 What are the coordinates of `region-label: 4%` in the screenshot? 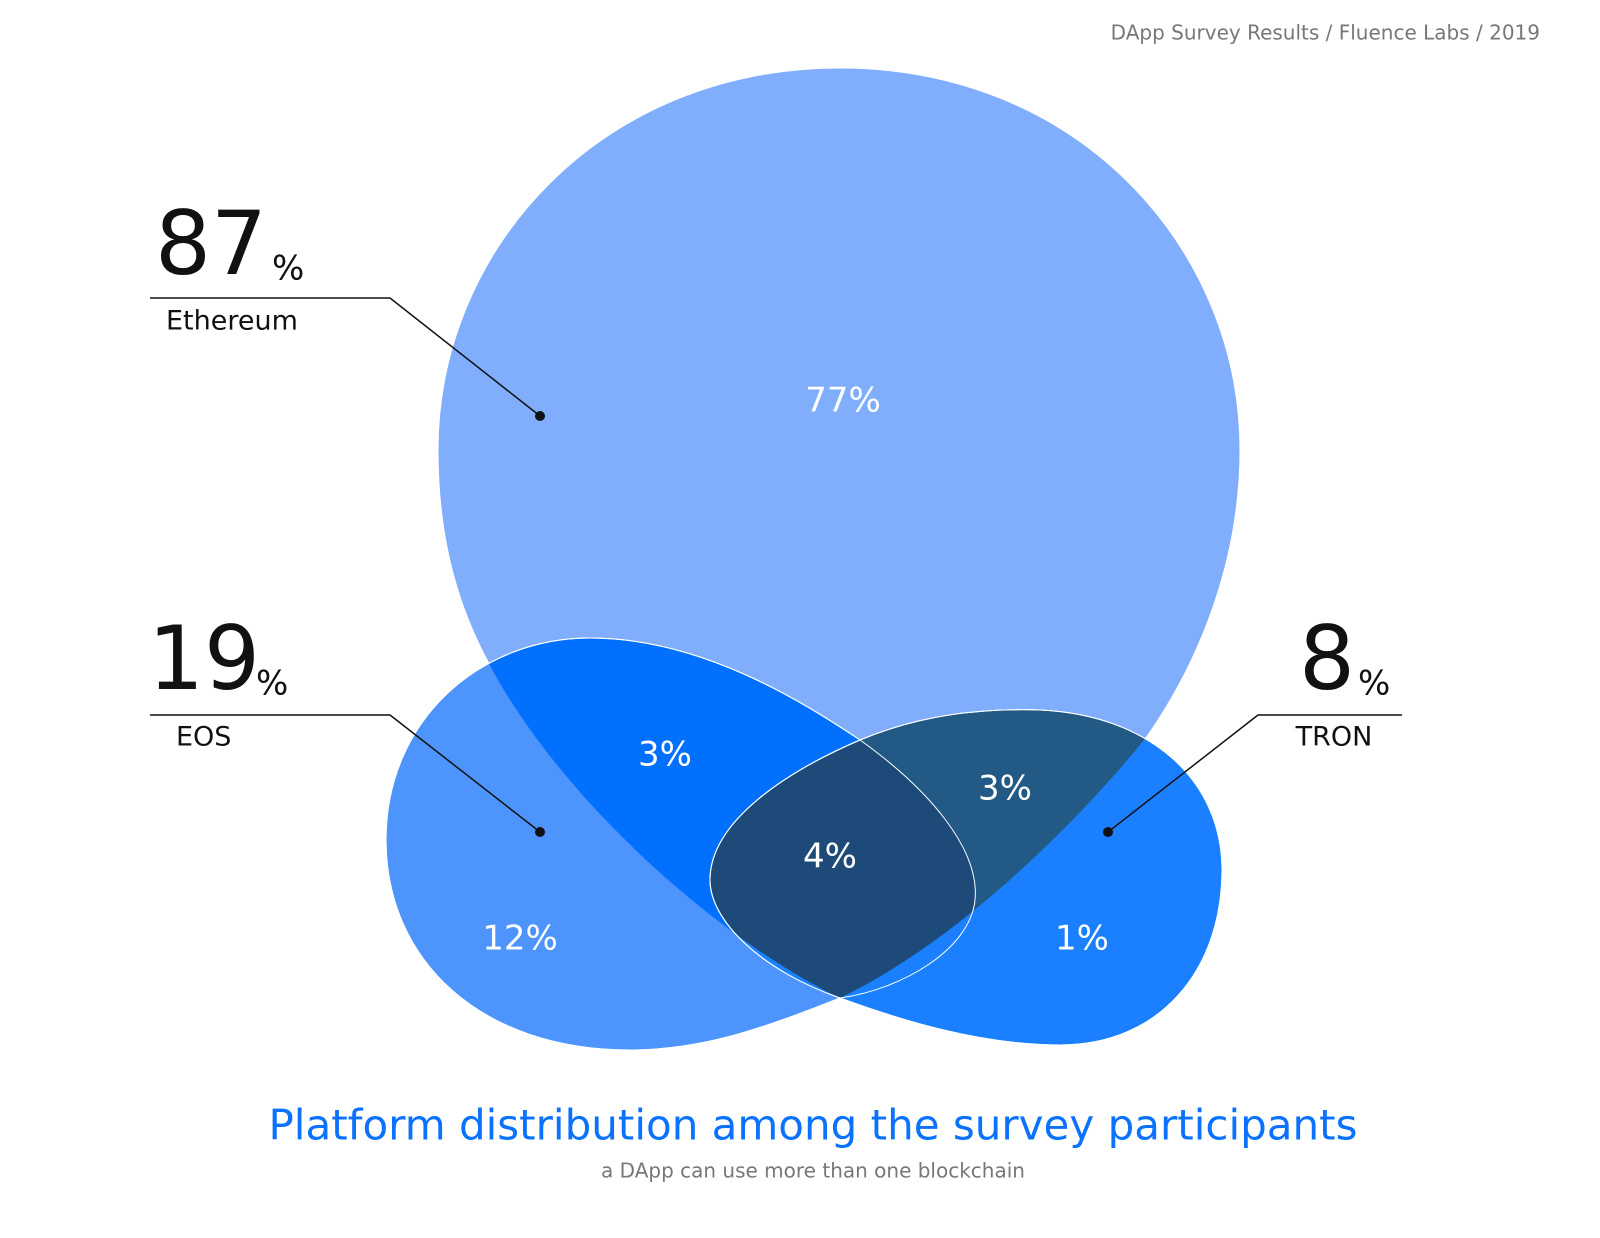 It's located at (830, 857).